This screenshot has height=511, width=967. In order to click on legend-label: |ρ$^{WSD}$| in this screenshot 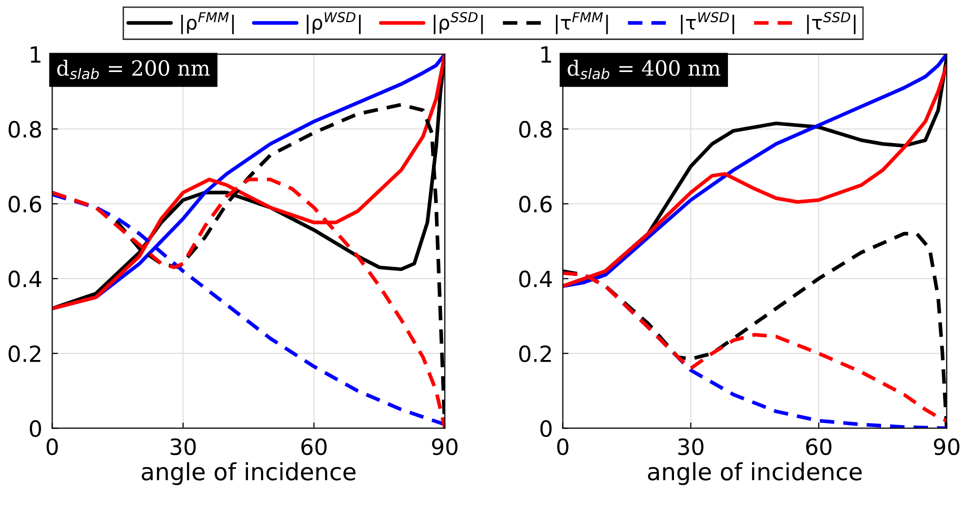, I will do `click(333, 23)`.